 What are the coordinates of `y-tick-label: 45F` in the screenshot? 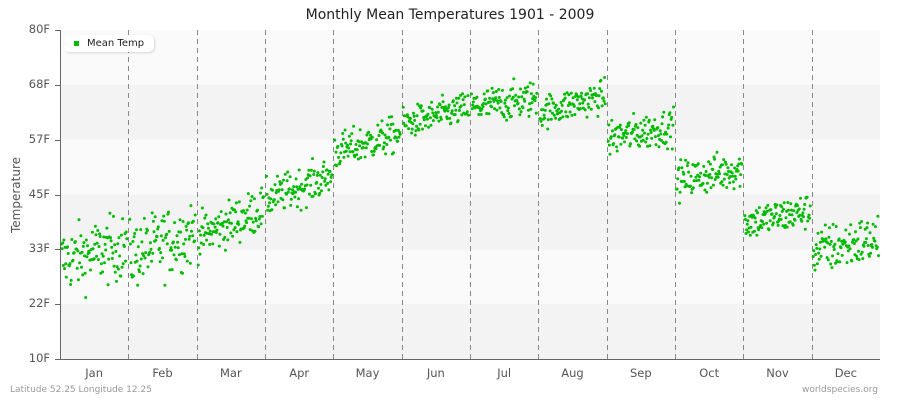 It's located at (39, 193).